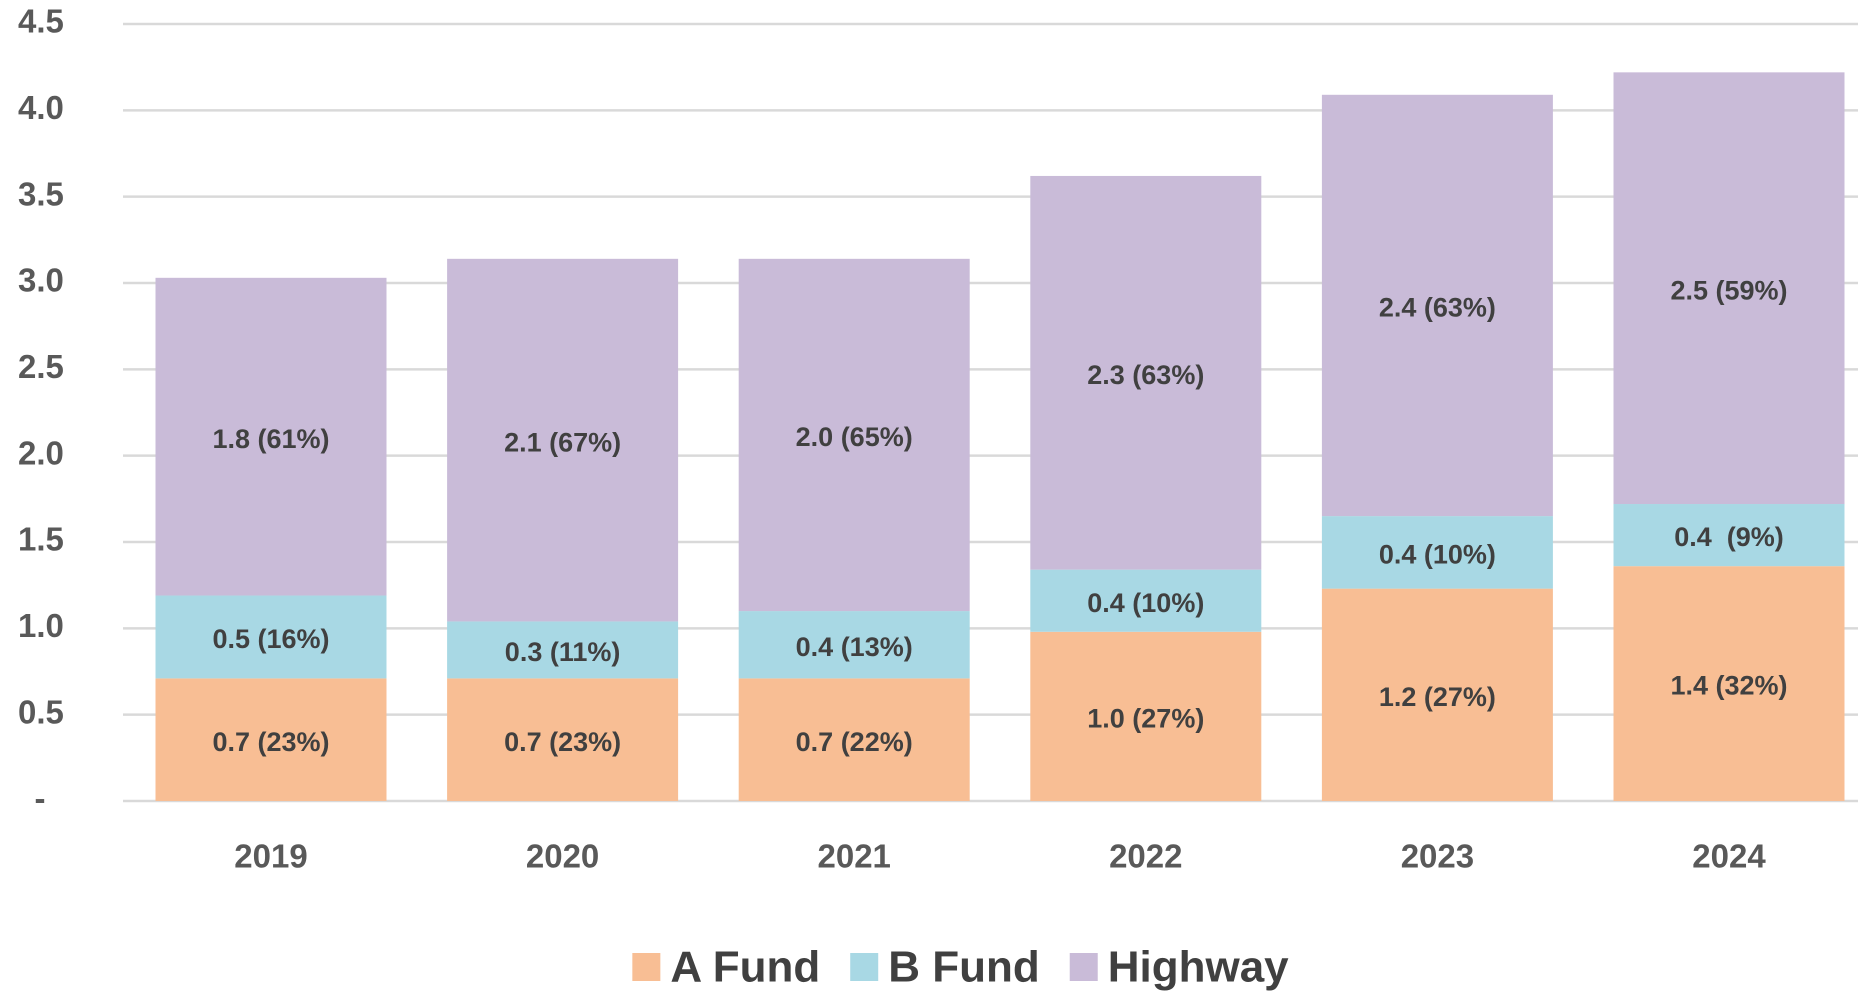 Image resolution: width=1858 pixels, height=993 pixels. I want to click on x-tick-label: 2023, so click(1437, 856).